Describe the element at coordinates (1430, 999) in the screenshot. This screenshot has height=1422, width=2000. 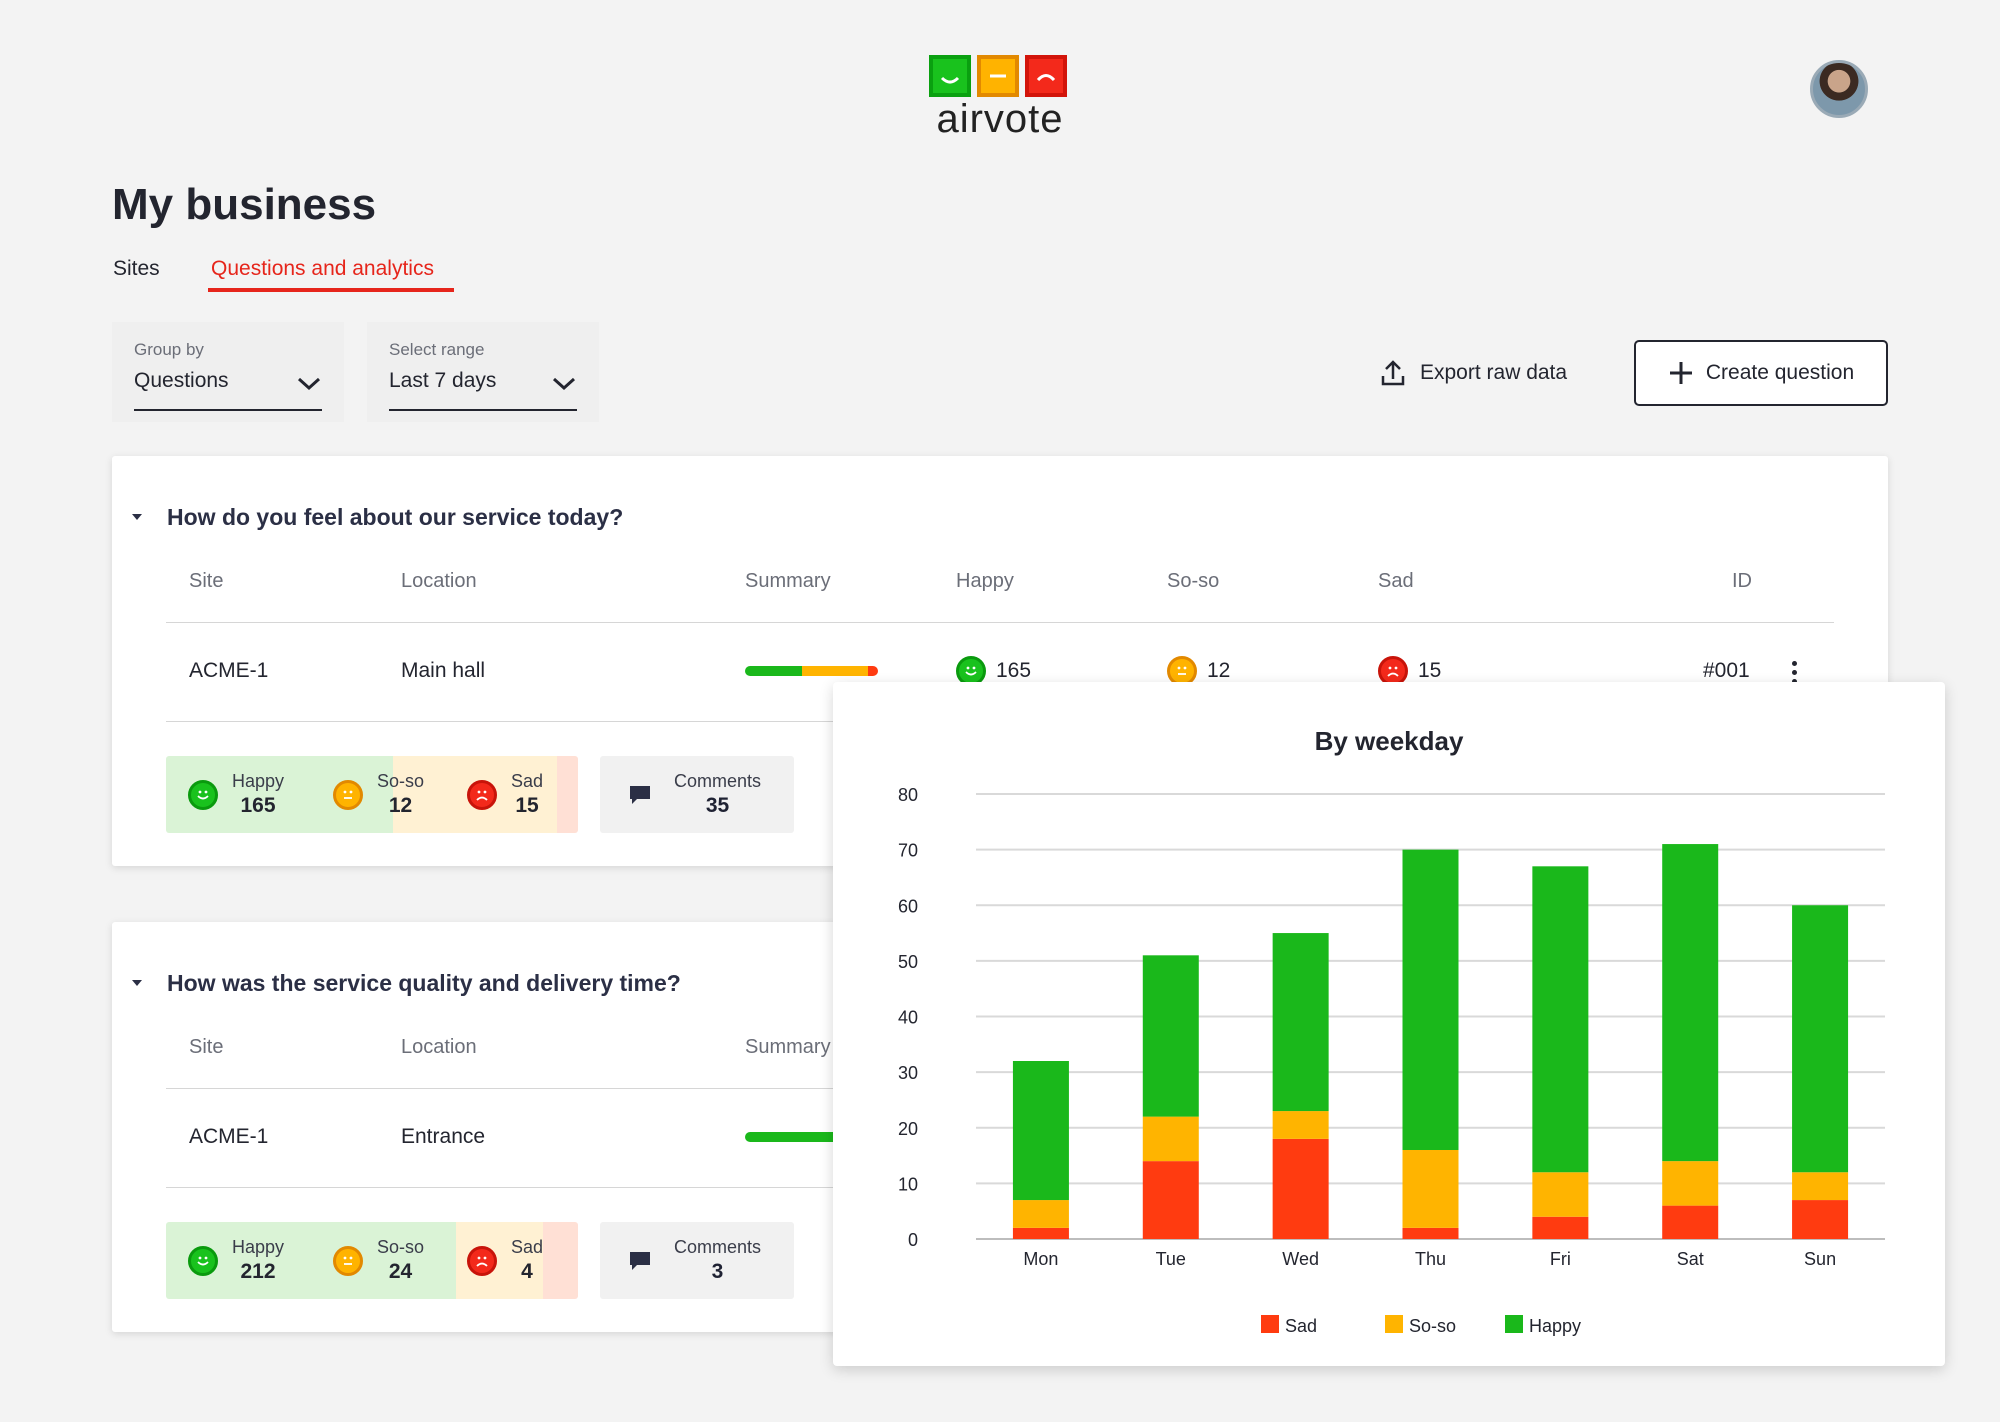
I see `bar-happy-thu` at that location.